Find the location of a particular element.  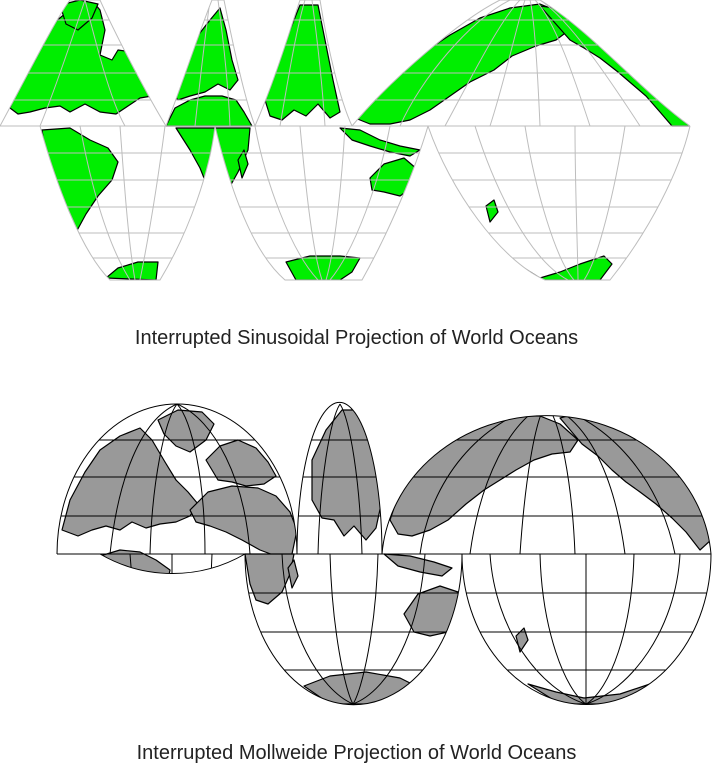

land-new-zealand is located at coordinates (492, 211).